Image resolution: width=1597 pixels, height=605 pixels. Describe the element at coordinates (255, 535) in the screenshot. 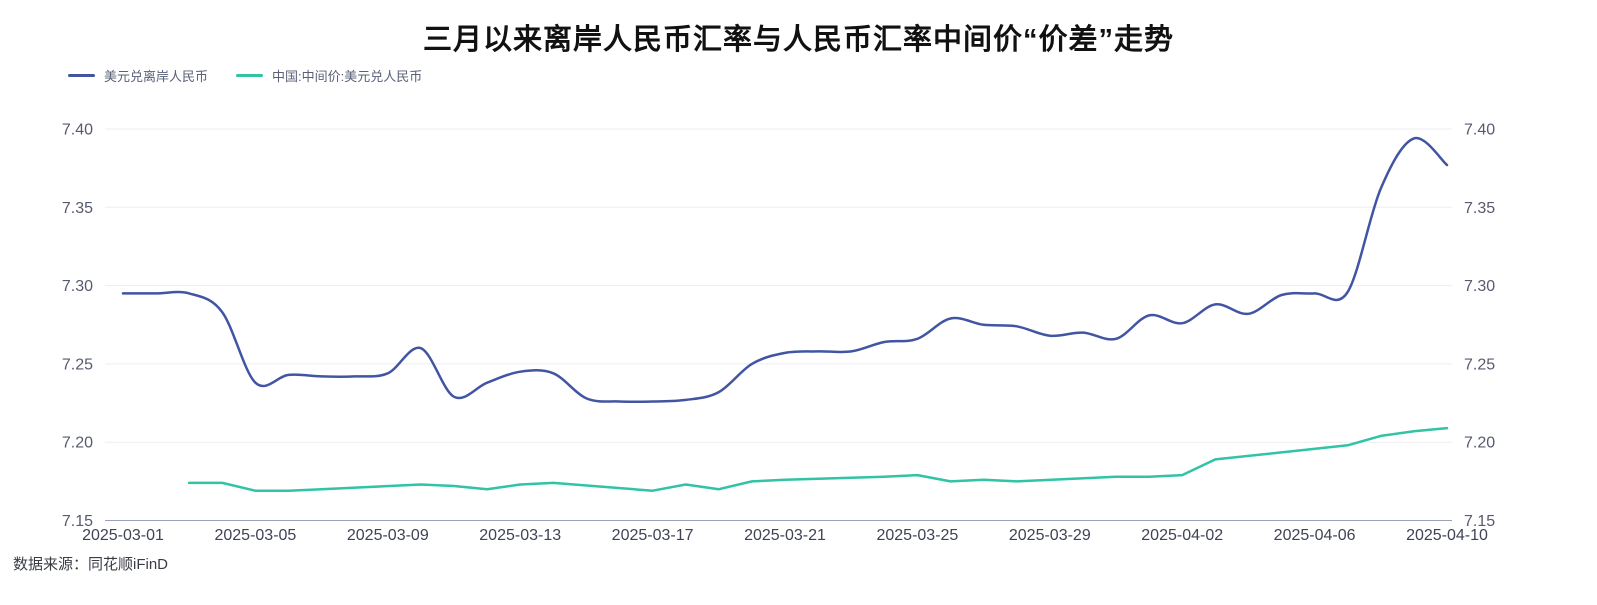

I see `x-axis-tick-label: 2025-03-05` at that location.